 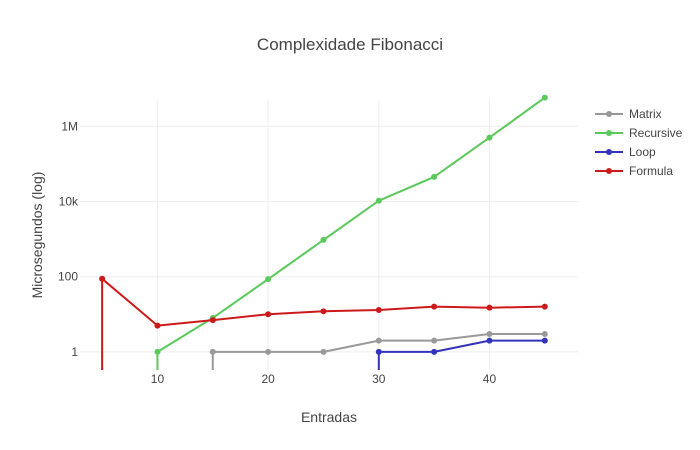 I want to click on legend-label: Recursive, so click(x=656, y=133).